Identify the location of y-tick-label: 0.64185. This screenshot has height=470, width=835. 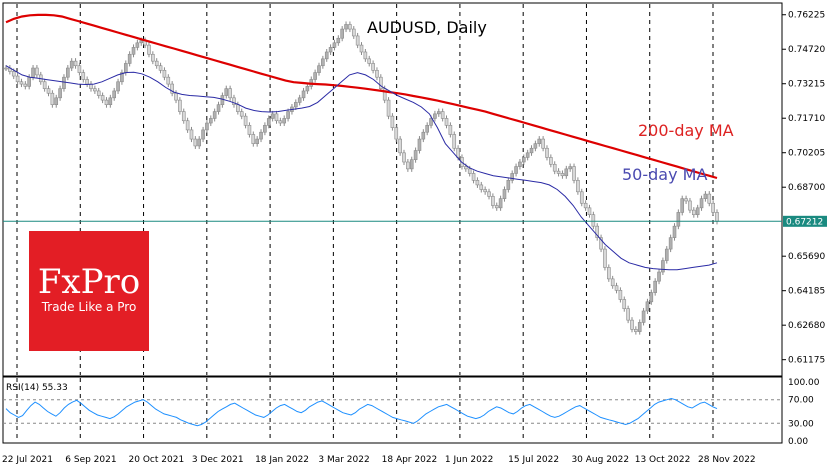
(806, 292).